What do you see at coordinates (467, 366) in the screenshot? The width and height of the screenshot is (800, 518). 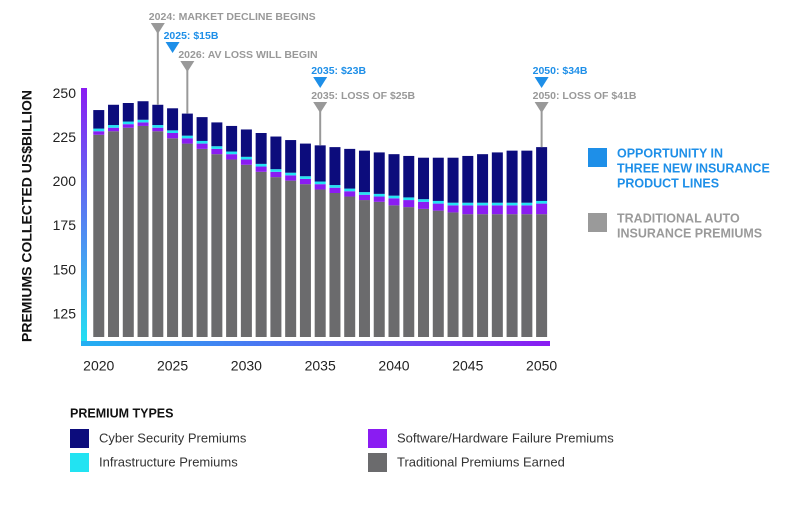 I see `x-tick-label: 2045` at bounding box center [467, 366].